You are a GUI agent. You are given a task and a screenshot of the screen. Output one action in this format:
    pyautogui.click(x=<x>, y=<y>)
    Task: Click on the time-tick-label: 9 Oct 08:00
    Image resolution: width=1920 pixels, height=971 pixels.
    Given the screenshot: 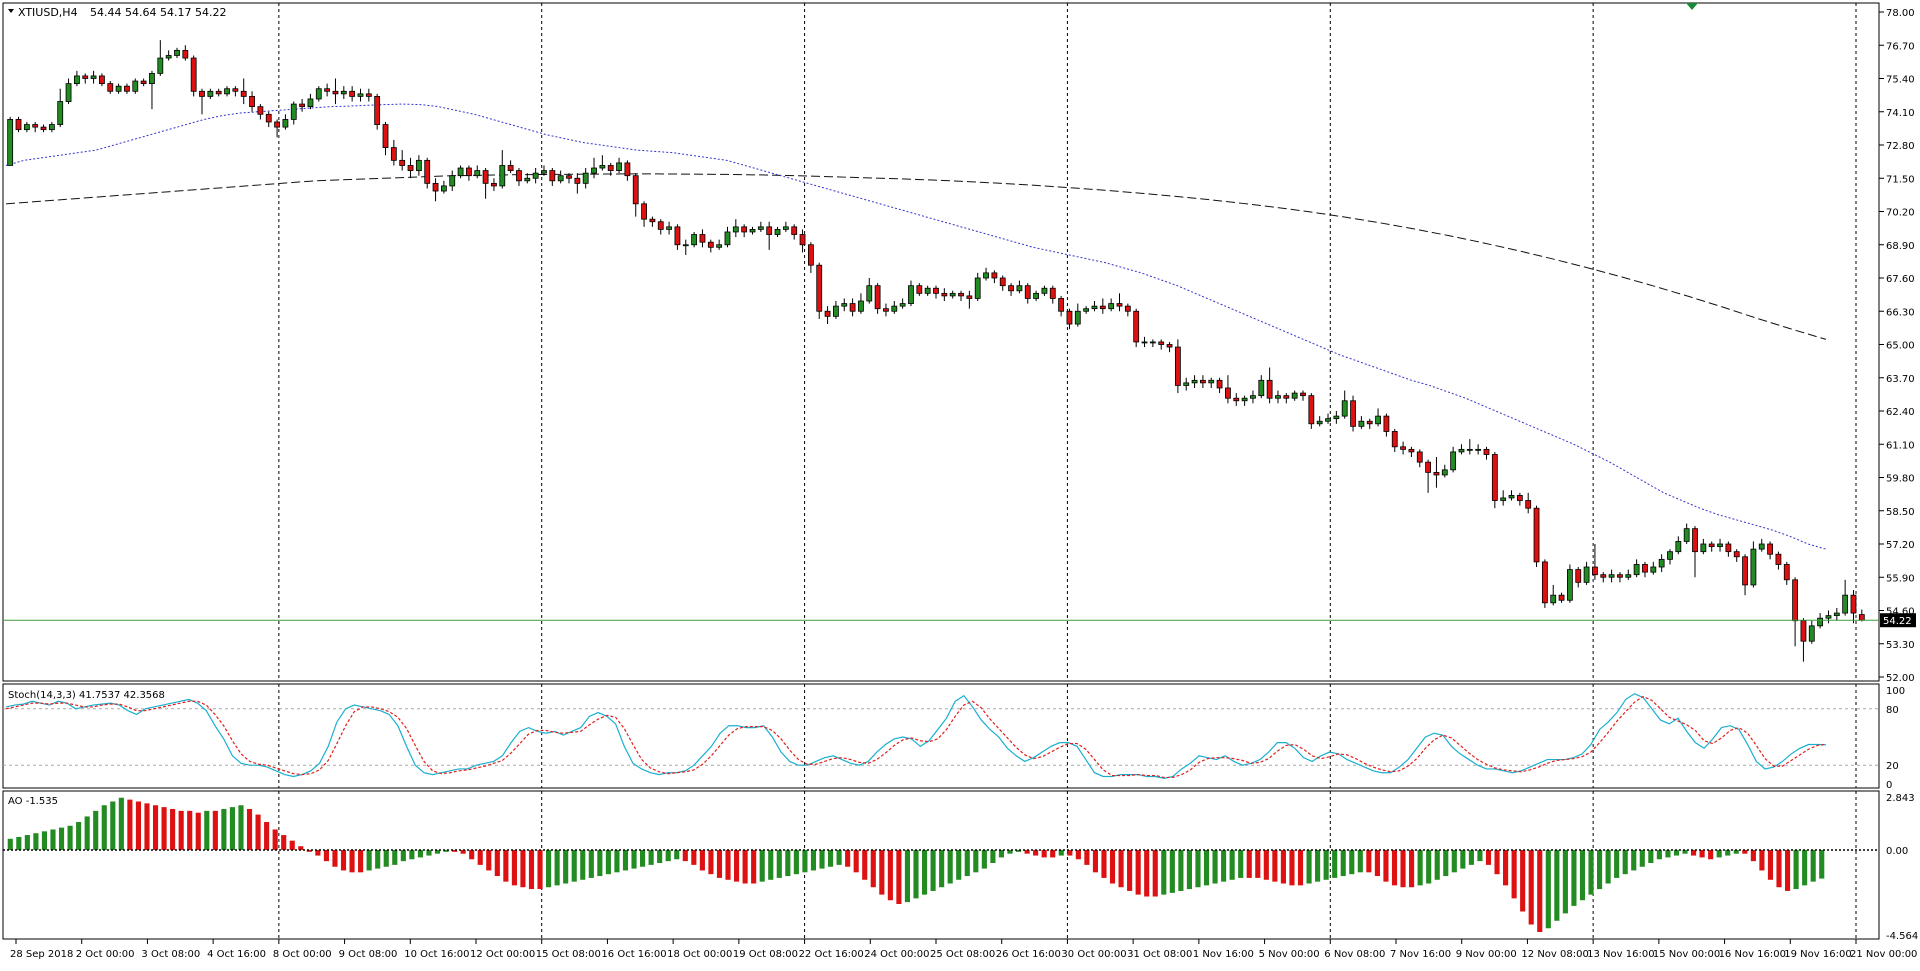 What is the action you would take?
    pyautogui.click(x=368, y=954)
    